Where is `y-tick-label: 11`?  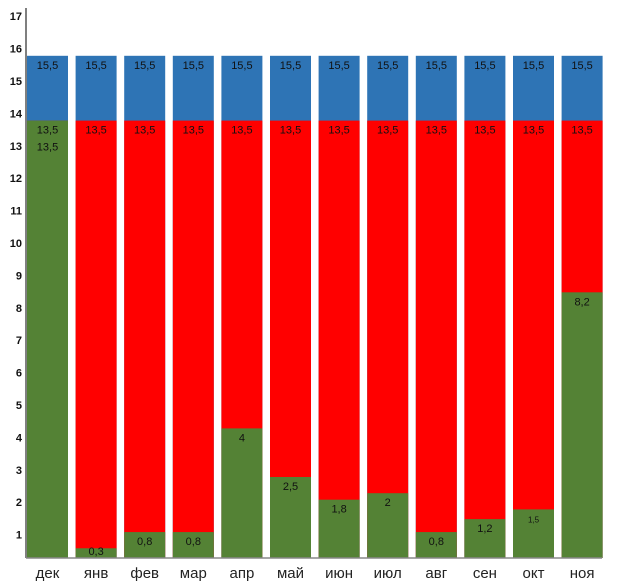
y-tick-label: 11 is located at coordinates (16, 212).